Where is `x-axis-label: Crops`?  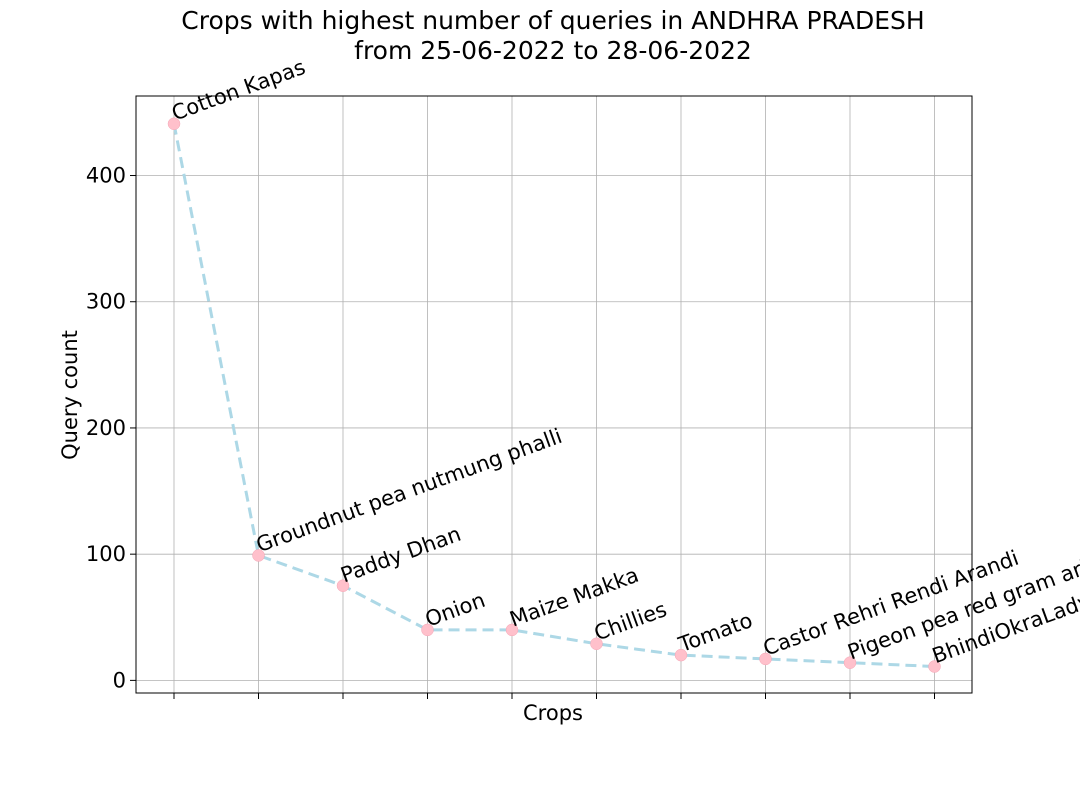 x-axis-label: Crops is located at coordinates (553, 713).